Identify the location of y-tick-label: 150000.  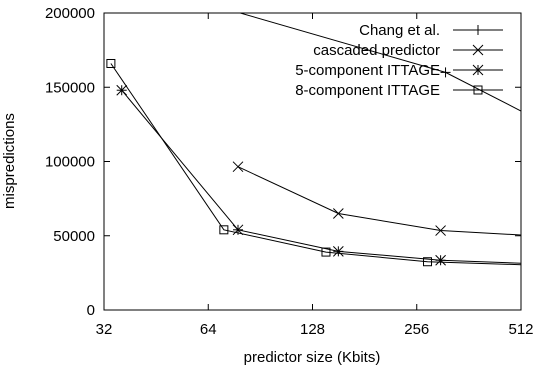
(70, 87).